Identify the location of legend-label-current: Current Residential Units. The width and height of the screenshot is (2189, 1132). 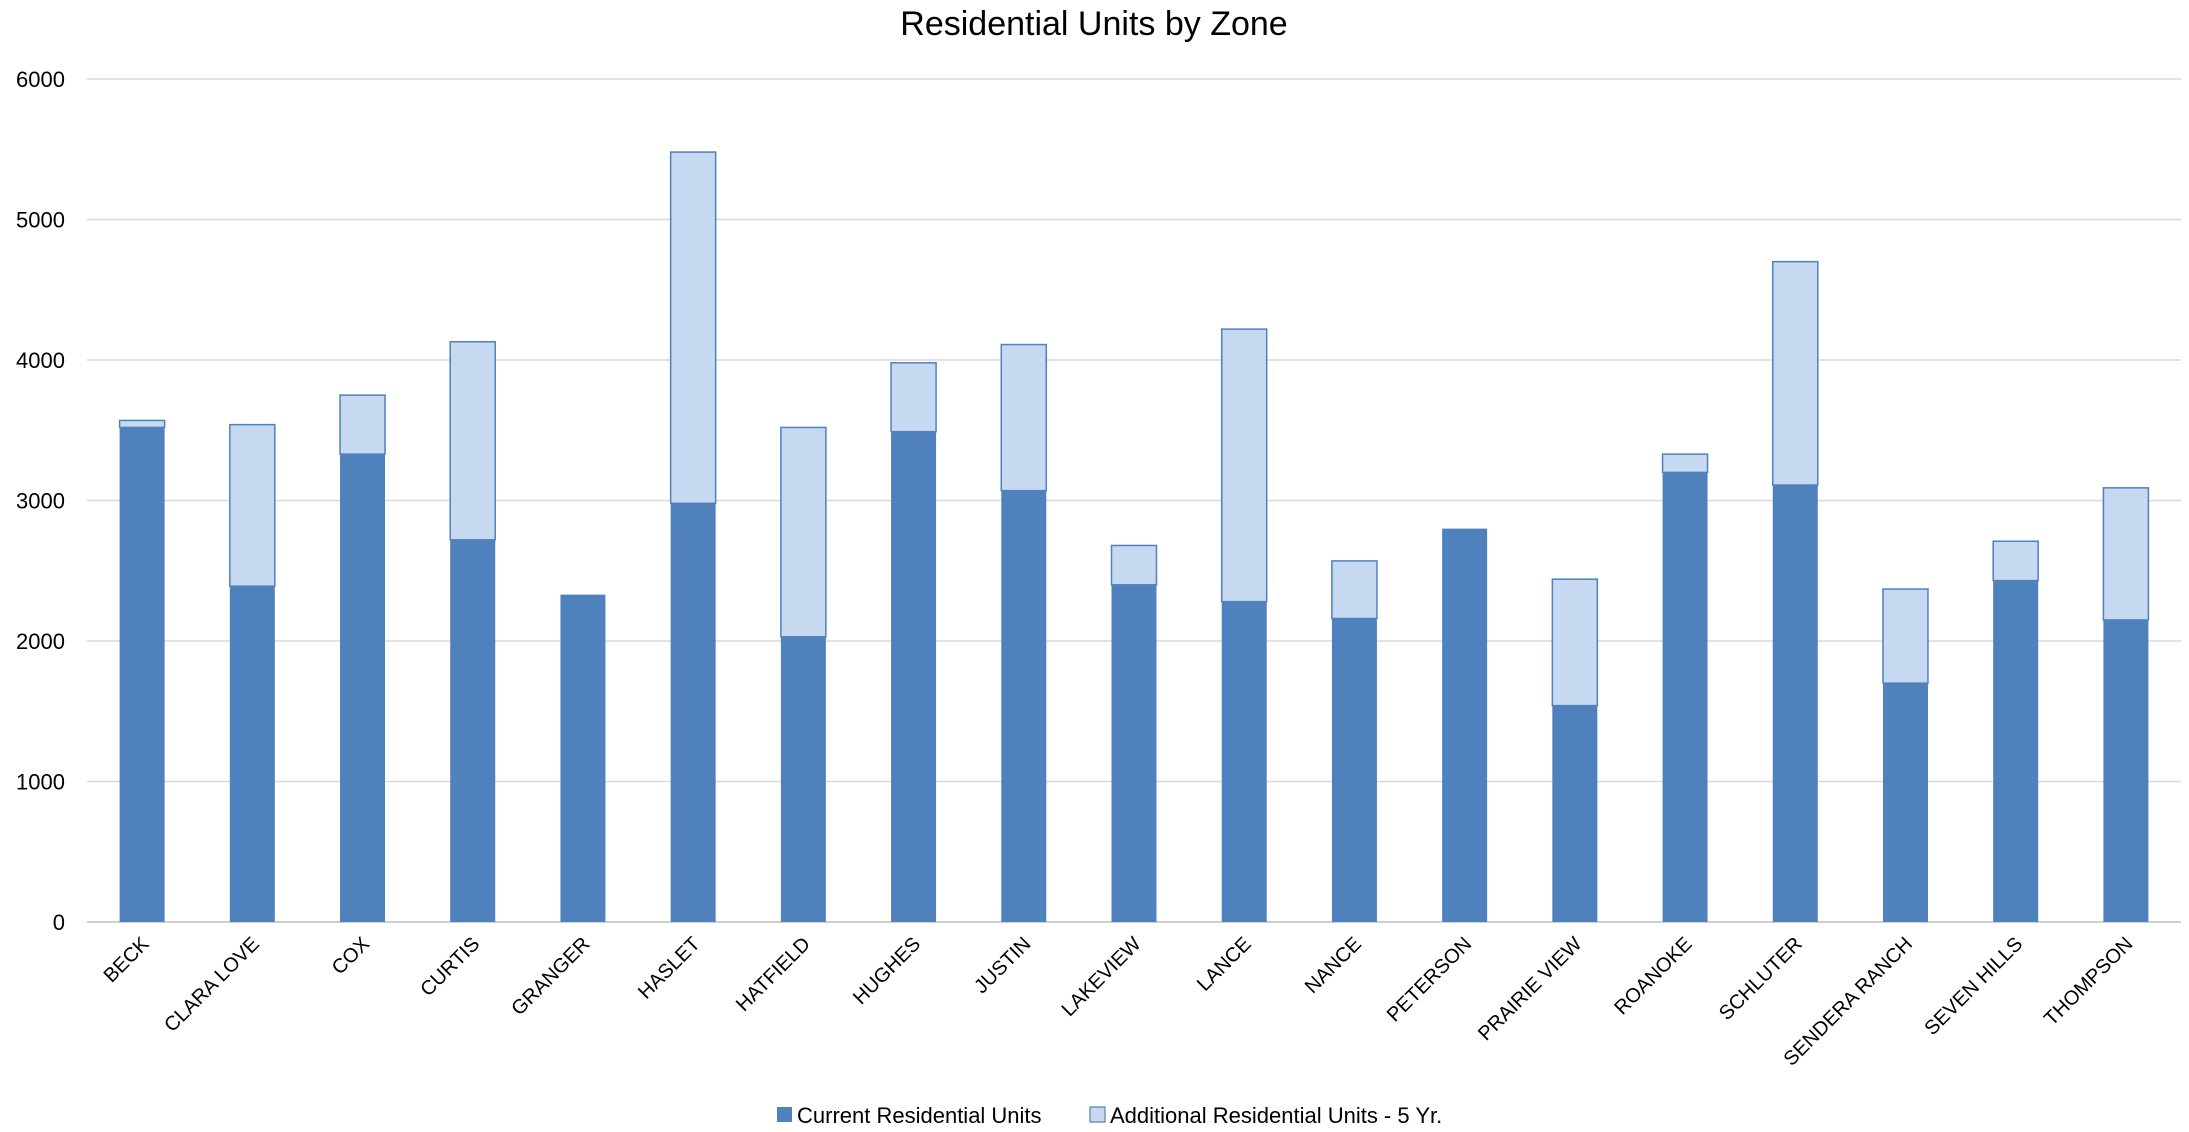
(919, 1115).